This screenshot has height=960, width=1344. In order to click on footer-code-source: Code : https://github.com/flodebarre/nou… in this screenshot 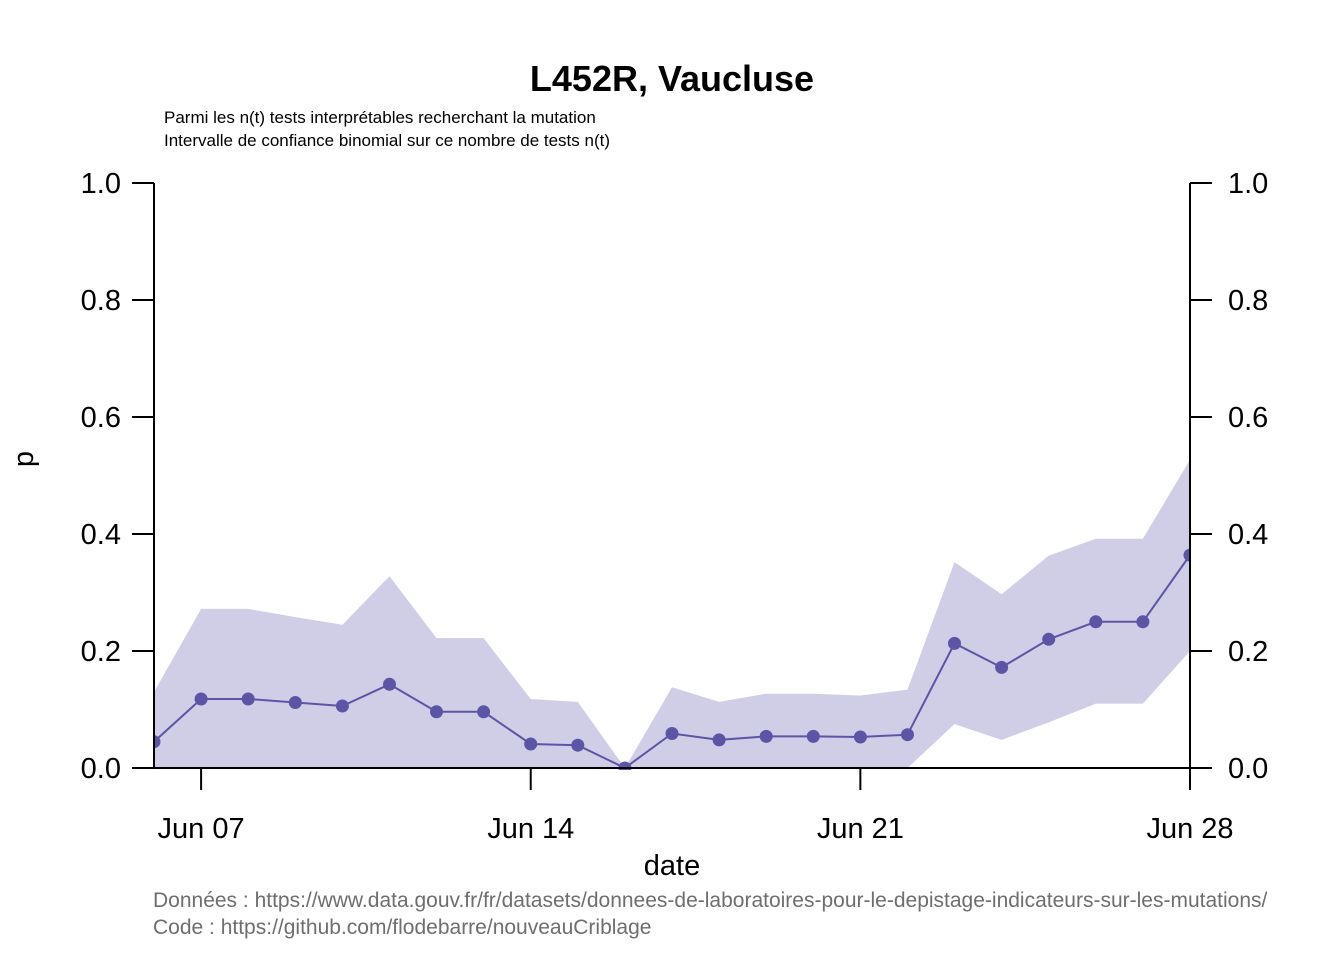, I will do `click(402, 927)`.